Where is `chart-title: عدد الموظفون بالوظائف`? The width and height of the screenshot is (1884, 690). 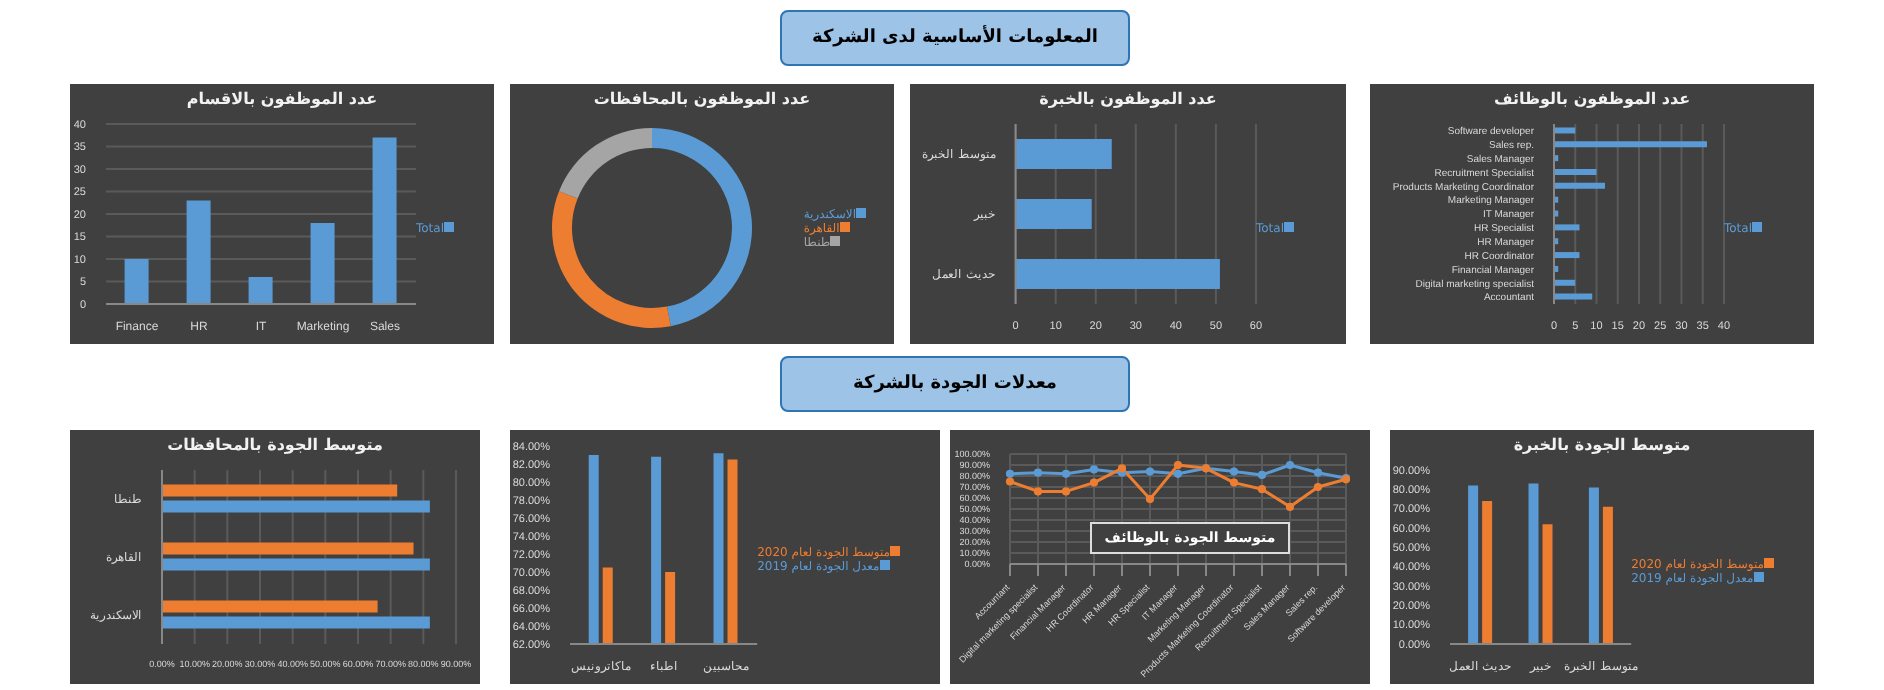 chart-title: عدد الموظفون بالوظائف is located at coordinates (1592, 100).